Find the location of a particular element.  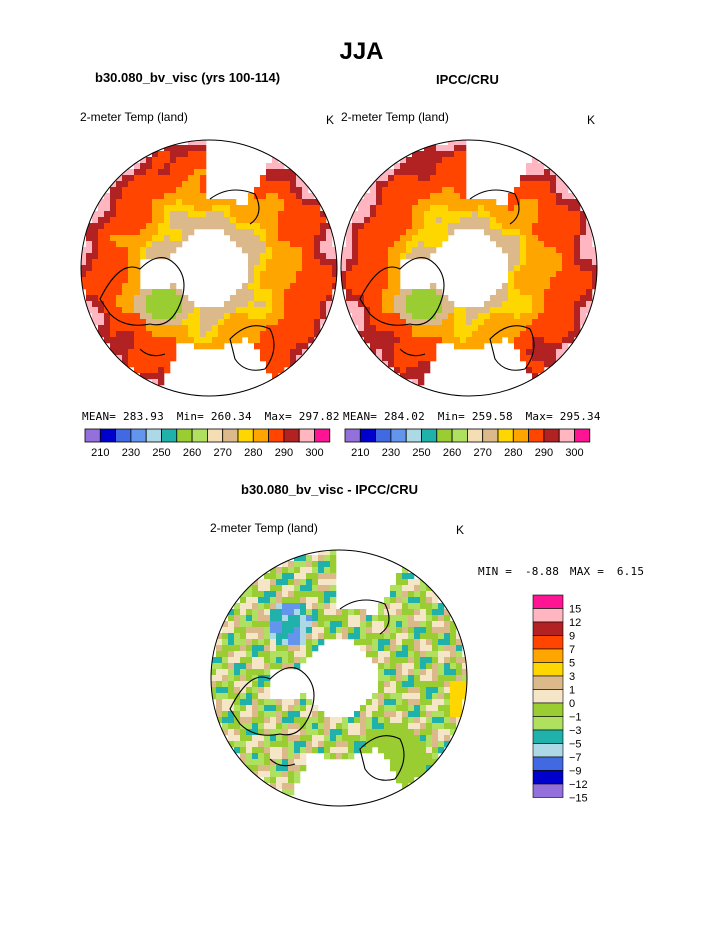

panel1-colorbar: 210 230 250 260 270 280 290 300 is located at coordinates (207, 443).